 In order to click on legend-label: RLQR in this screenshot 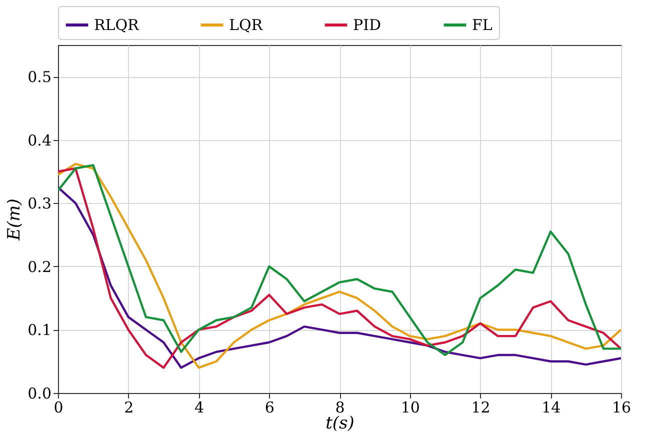, I will do `click(117, 25)`.